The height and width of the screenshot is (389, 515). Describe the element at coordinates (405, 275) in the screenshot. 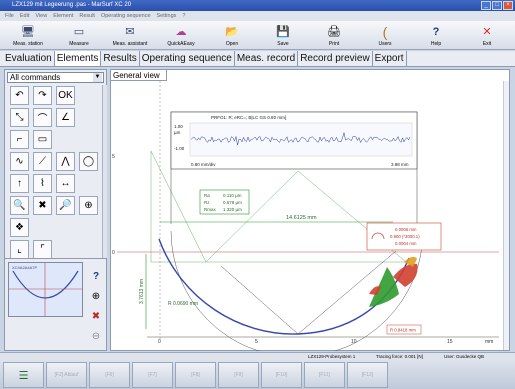

I see `deviation-red` at that location.